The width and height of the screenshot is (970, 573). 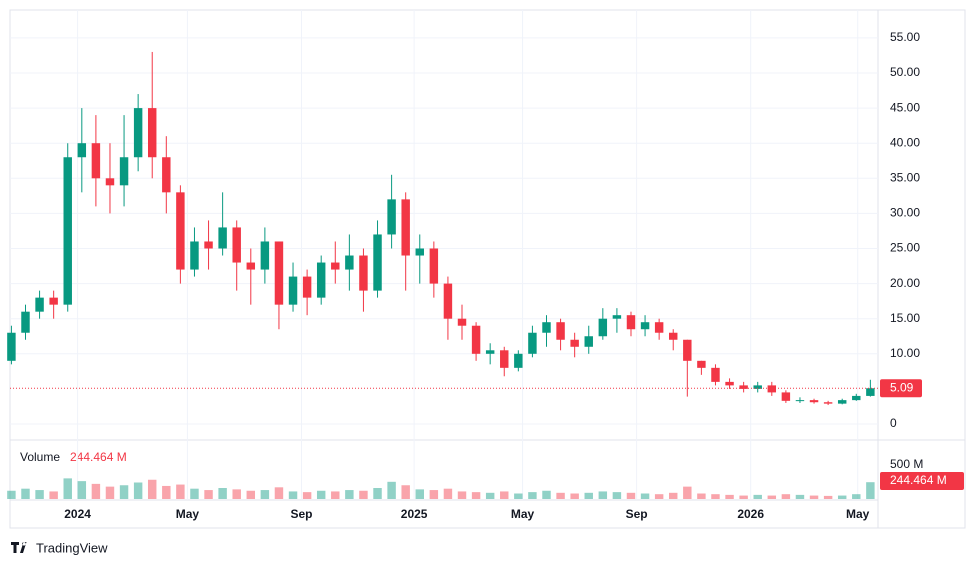 I want to click on volume-badge, so click(x=922, y=481).